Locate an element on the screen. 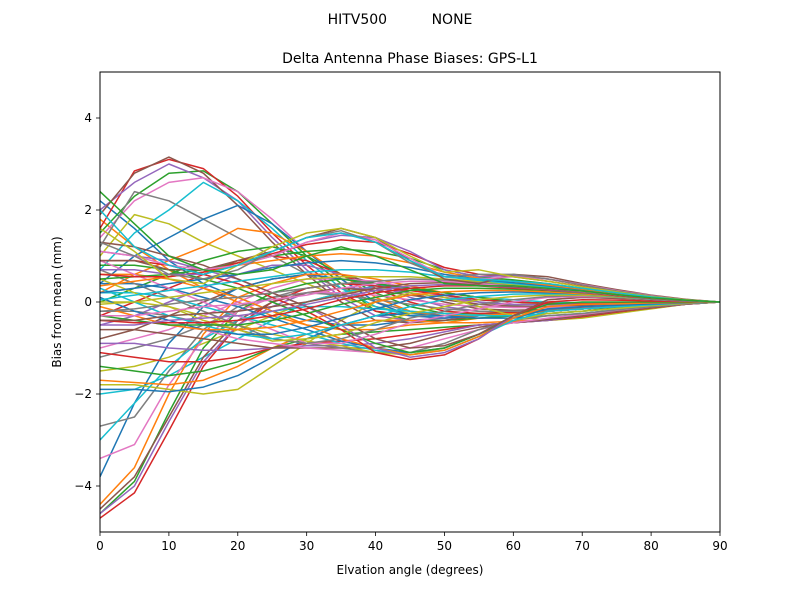 The height and width of the screenshot is (600, 800). series-line-az345 is located at coordinates (410, 256).